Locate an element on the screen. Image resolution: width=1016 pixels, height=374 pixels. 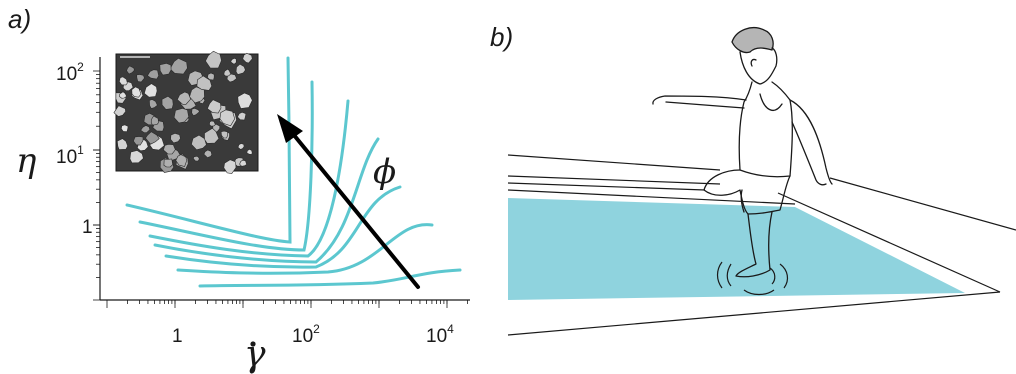
particle-micrograph-inset is located at coordinates (186, 112).